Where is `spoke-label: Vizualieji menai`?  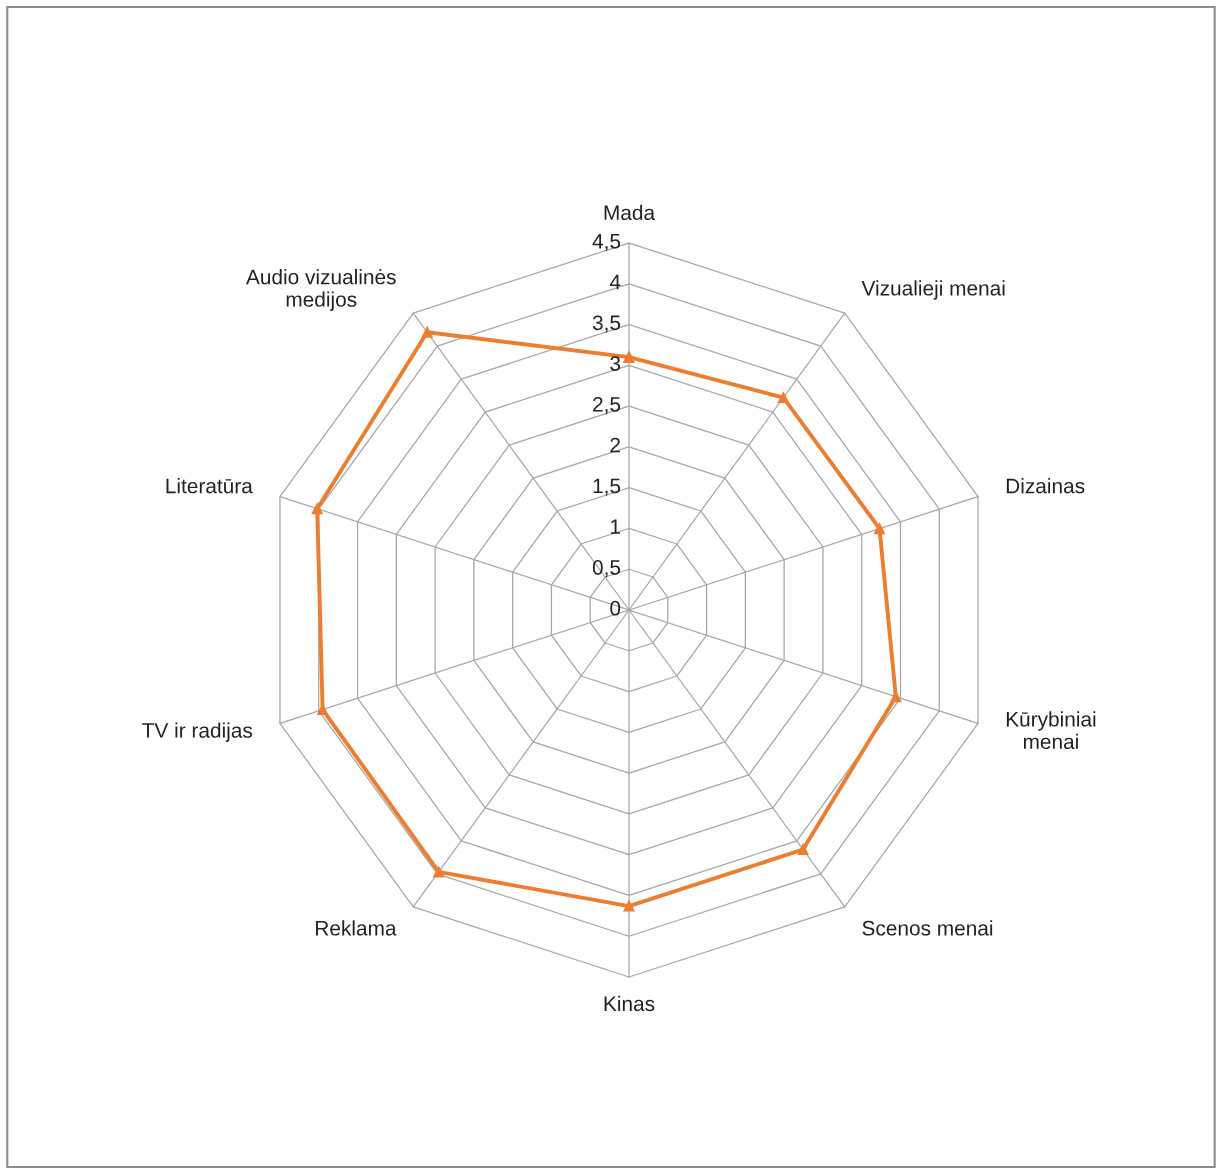 spoke-label: Vizualieji menai is located at coordinates (933, 290).